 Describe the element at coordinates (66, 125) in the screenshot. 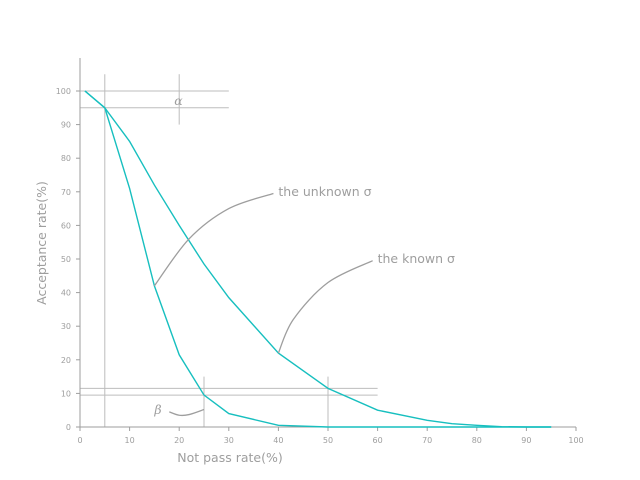

I see `y-tick-label: 90` at that location.